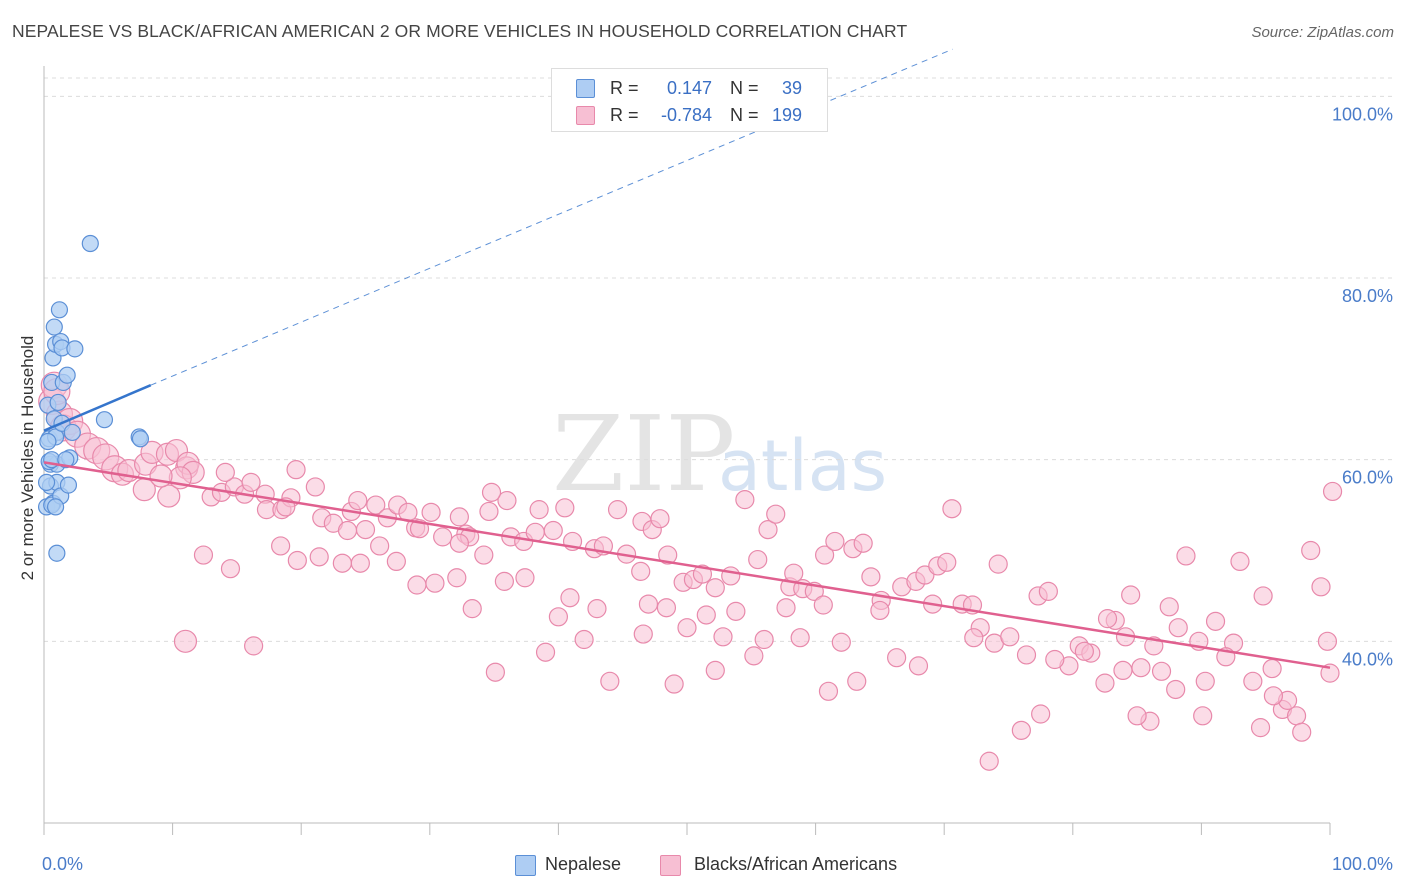 Image resolution: width=1406 pixels, height=892 pixels. Describe the element at coordinates (1322, 32) in the screenshot. I see `chart-source: Source: ZipAtlas.com` at that location.